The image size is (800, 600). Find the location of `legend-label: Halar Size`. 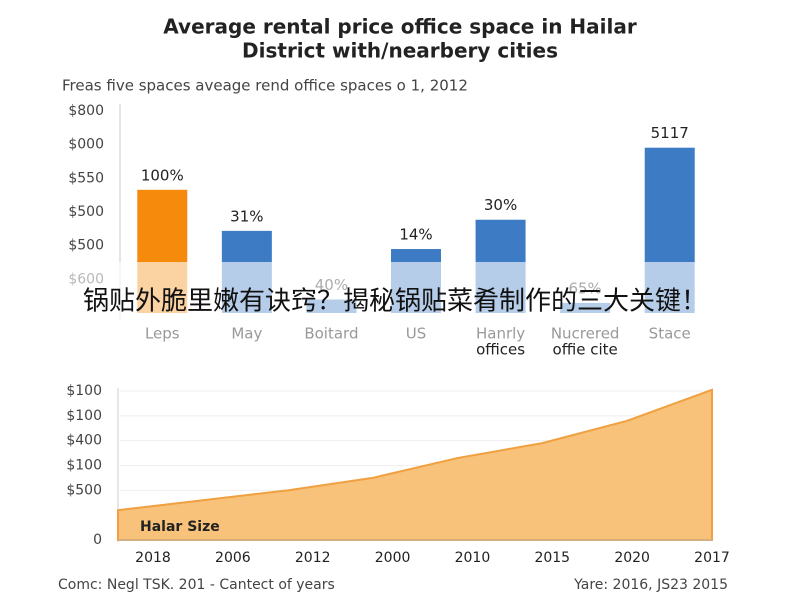

legend-label: Halar Size is located at coordinates (180, 527).